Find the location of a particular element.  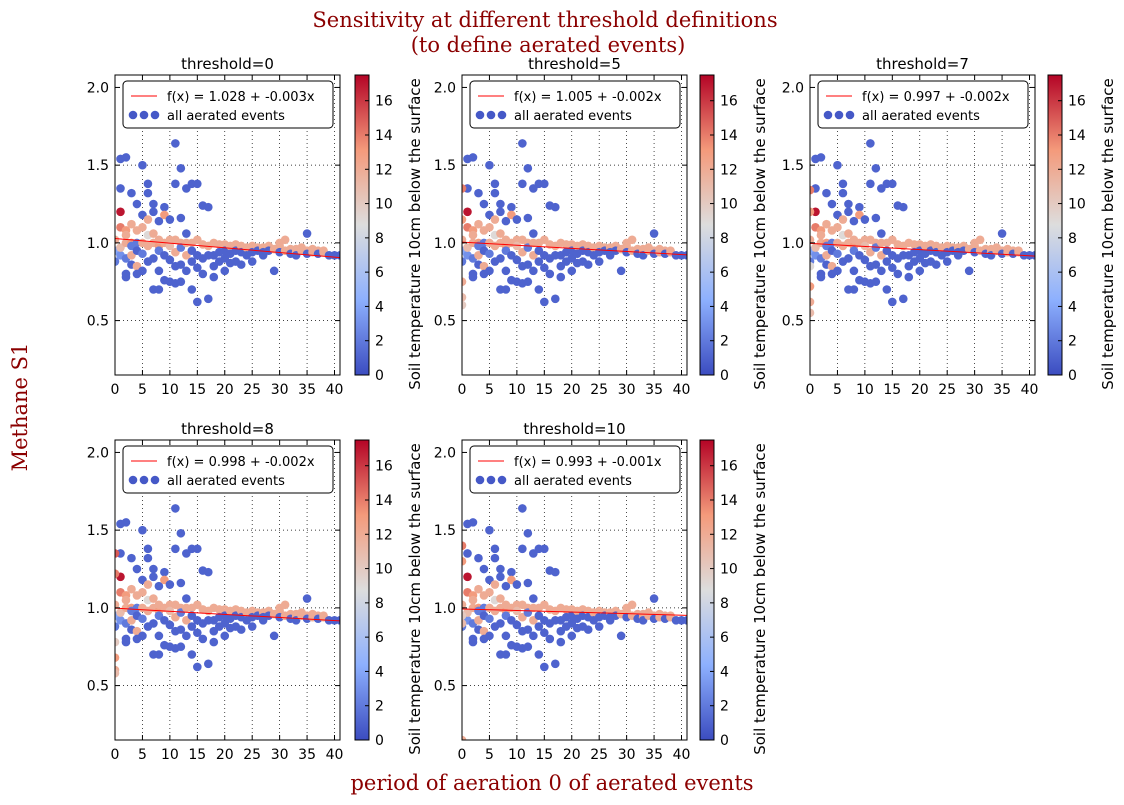

legend-fit-label: f(x) = 0.997 + -0.002x is located at coordinates (936, 97).